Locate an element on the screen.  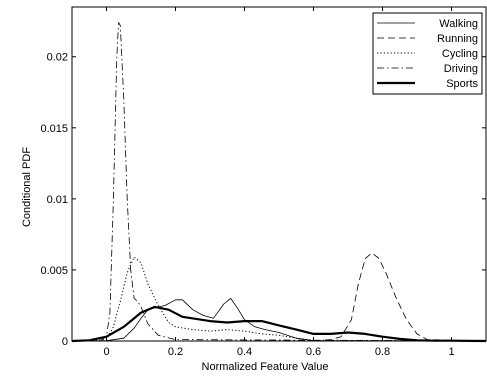
y-tick-label: 0 is located at coordinates (65, 342).